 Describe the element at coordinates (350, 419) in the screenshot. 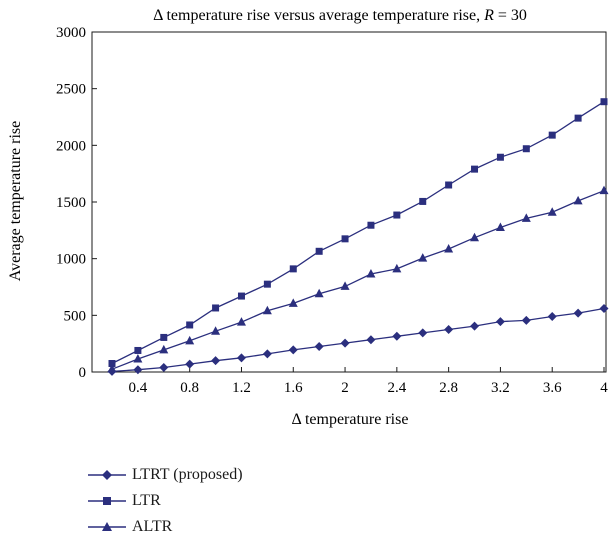

I see `x-axis-label: Δ temperature rise` at that location.